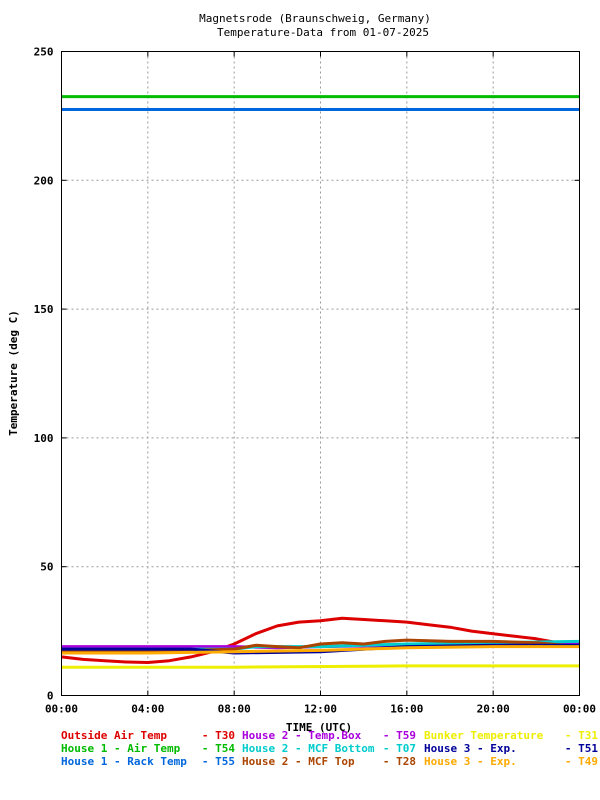 The height and width of the screenshot is (800, 600). I want to click on legend-entry-code: - T30, so click(218, 735).